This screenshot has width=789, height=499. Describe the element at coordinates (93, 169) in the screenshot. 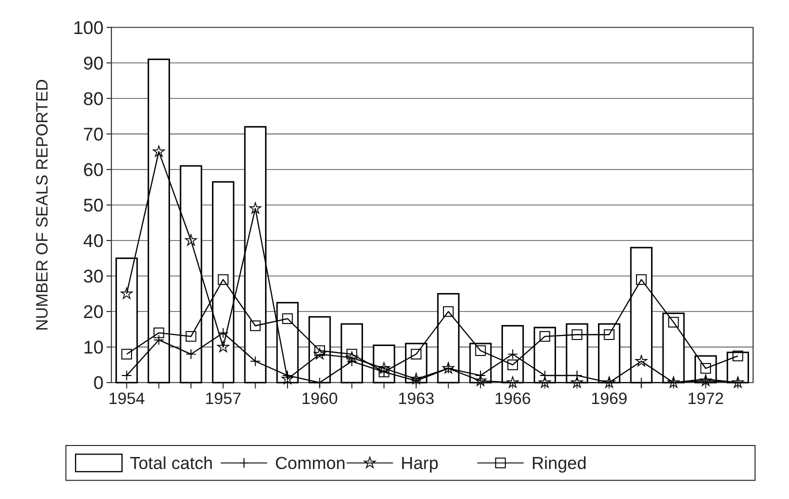

I see `y-tick-label: 60` at that location.